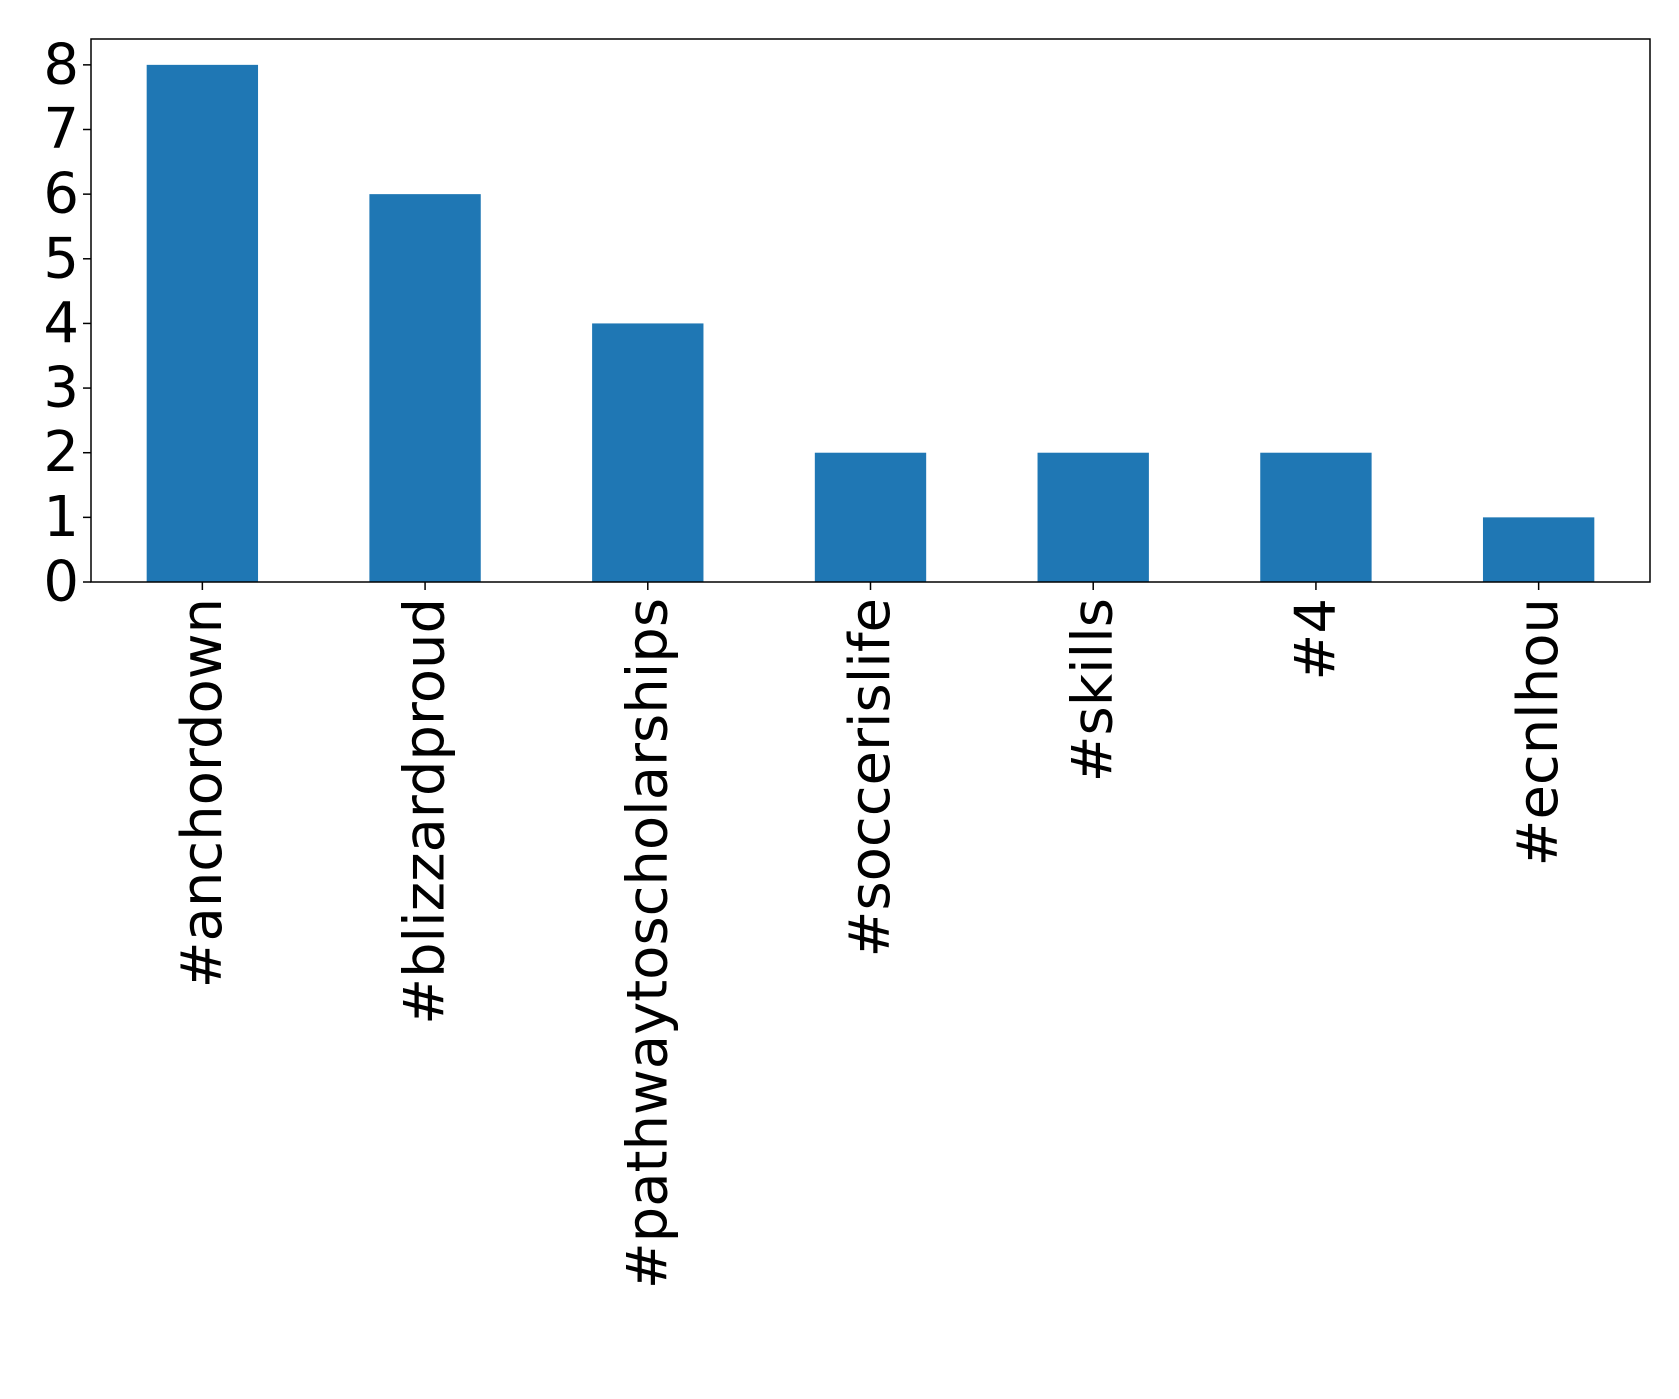 This screenshot has height=1399, width=1679. What do you see at coordinates (61, 517) in the screenshot?
I see `y-tick-label: 1` at bounding box center [61, 517].